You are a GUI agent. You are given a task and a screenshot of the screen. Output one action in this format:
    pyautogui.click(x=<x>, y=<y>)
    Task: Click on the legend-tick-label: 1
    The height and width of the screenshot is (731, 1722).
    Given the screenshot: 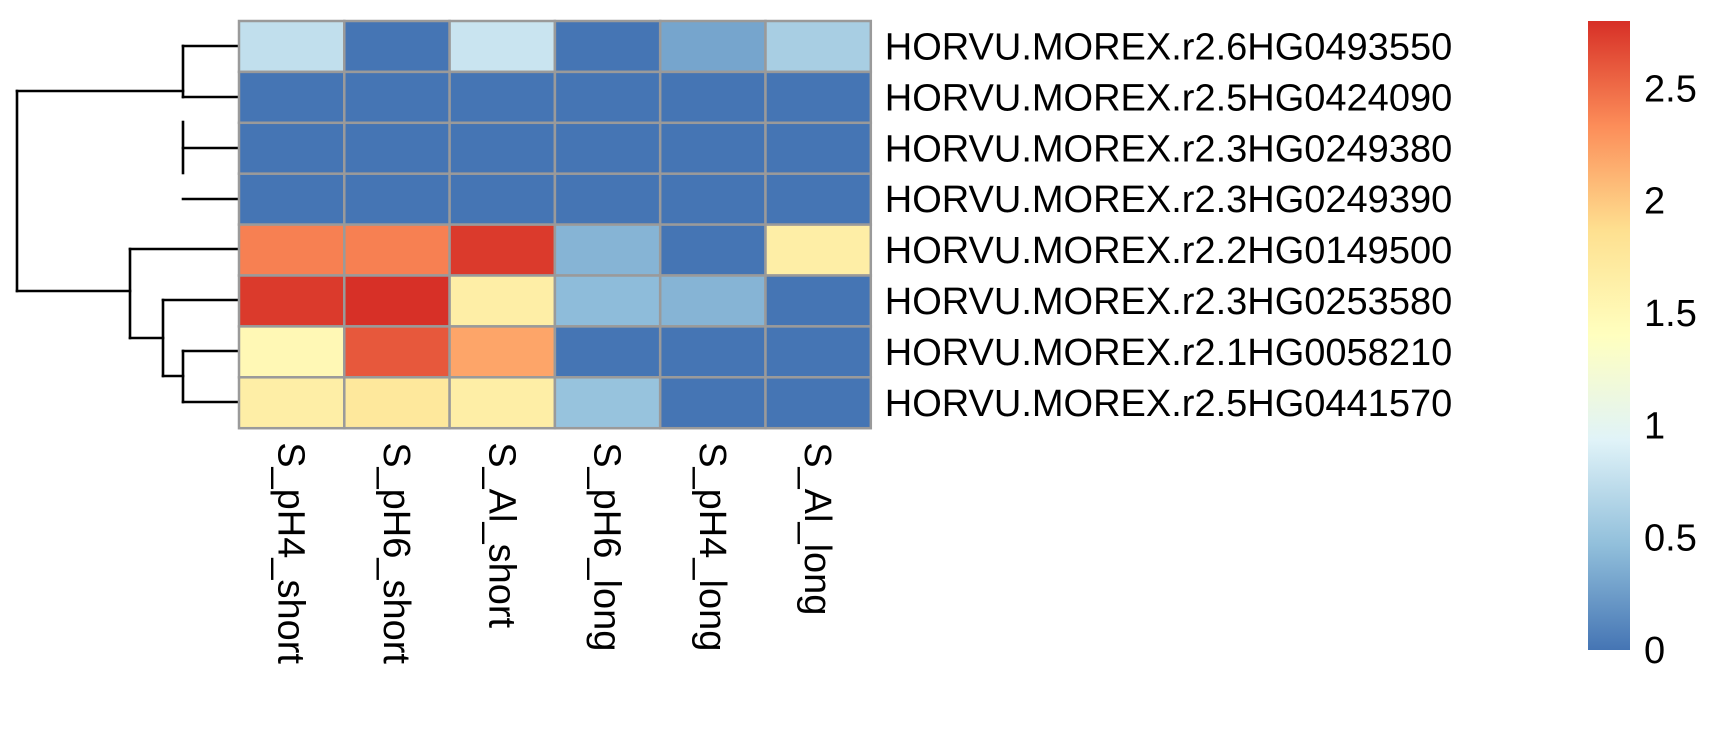 What is the action you would take?
    pyautogui.click(x=1654, y=426)
    